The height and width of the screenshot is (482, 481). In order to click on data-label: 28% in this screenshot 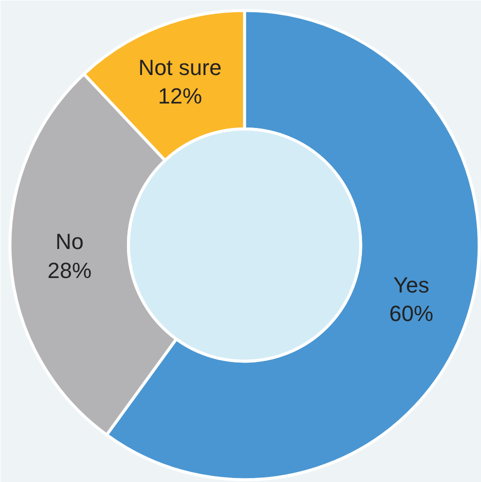, I will do `click(70, 270)`.